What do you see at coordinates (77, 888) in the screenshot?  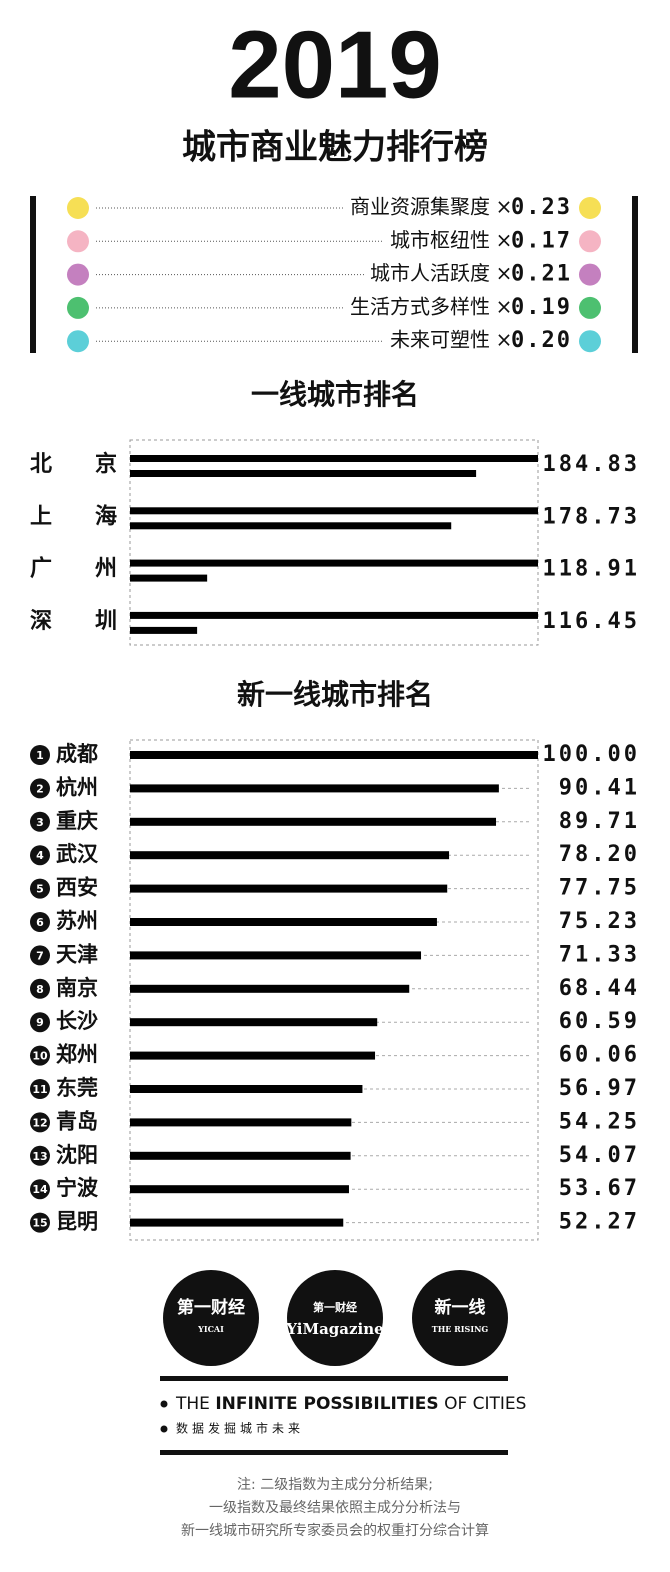 I see `city: 西安` at bounding box center [77, 888].